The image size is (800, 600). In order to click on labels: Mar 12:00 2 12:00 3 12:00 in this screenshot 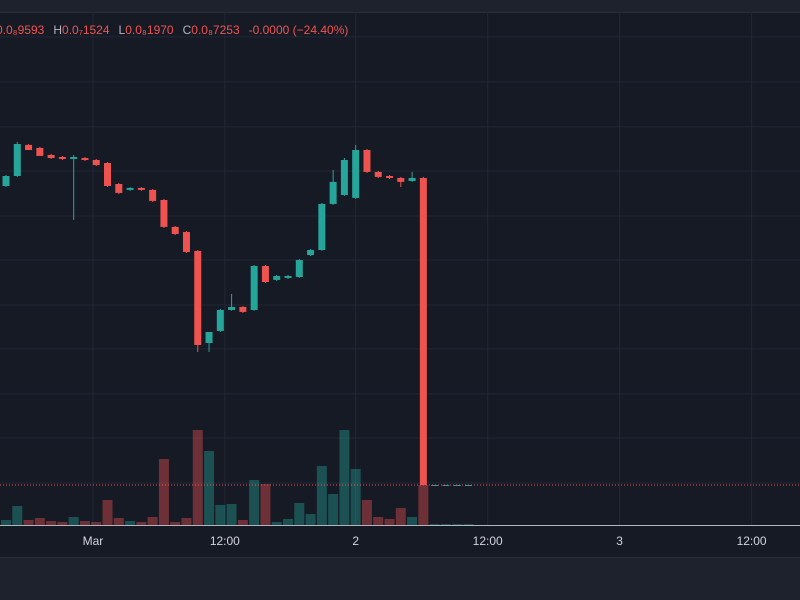, I will do `click(425, 541)`.